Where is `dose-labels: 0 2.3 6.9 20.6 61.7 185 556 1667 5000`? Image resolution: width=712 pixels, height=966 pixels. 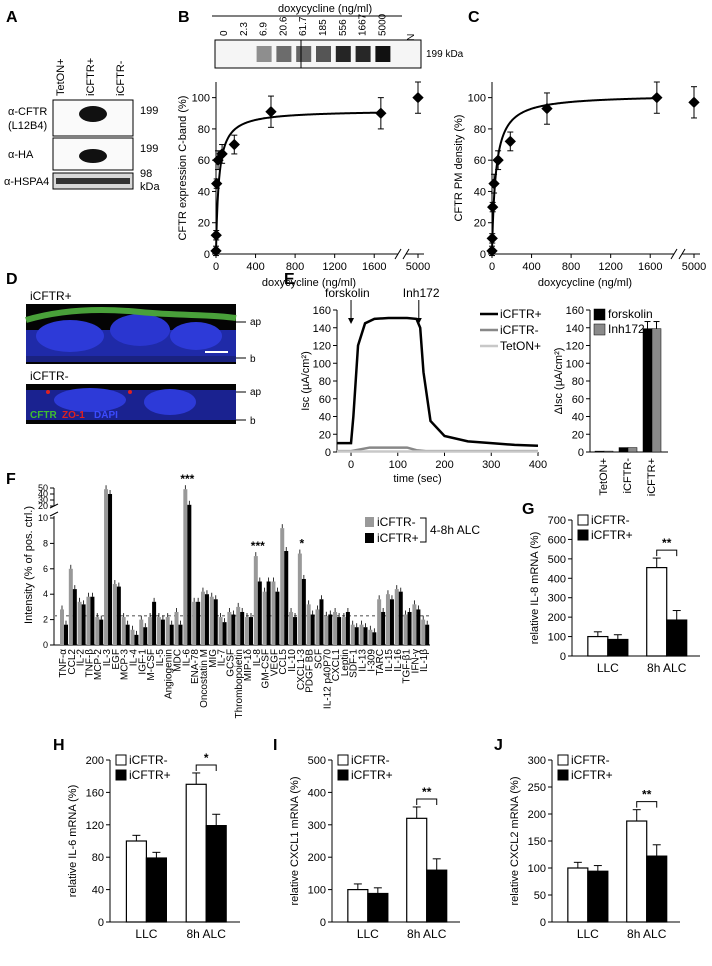
dose-labels: 0 2.3 6.9 20.6 61.7 185 556 1667 5000 is located at coordinates (303, 24).